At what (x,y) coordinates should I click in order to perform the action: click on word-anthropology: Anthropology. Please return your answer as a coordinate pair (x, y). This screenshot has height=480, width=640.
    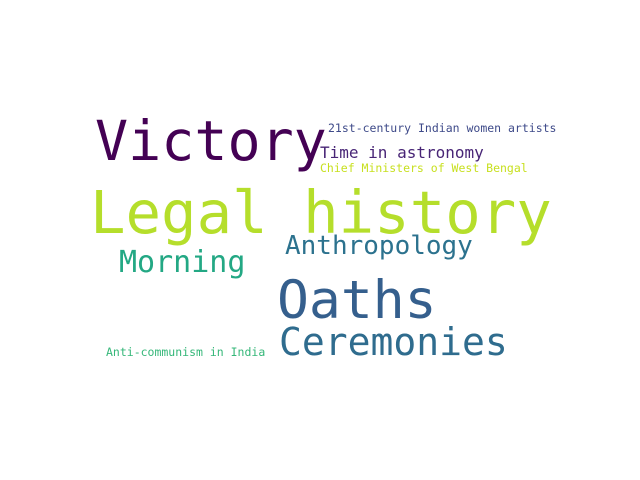
    Looking at the image, I should click on (379, 246).